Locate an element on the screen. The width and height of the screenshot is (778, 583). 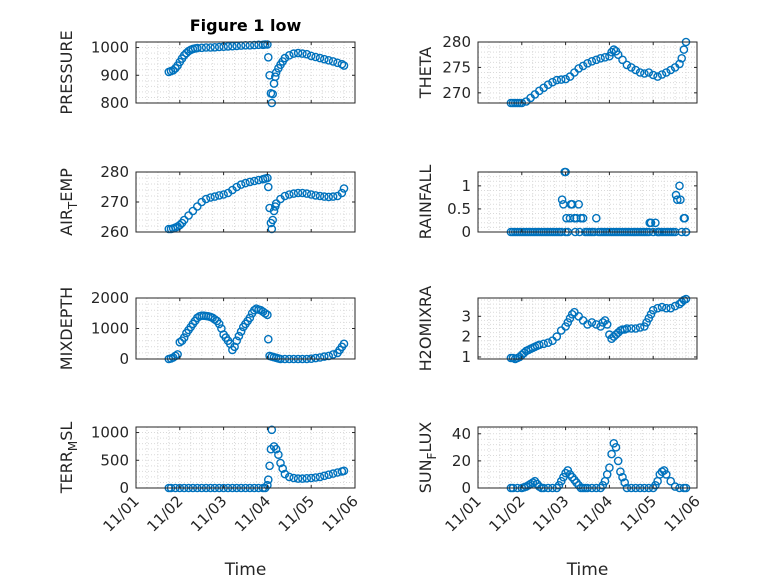
ticks: 260 270 280 is located at coordinates (228, 202).